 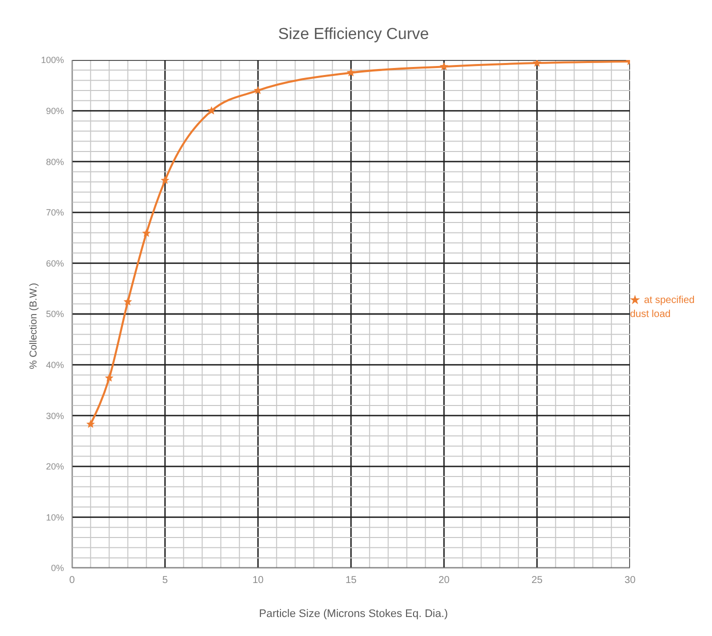 What do you see at coordinates (55, 263) in the screenshot?
I see `y-tick-label: 60%` at bounding box center [55, 263].